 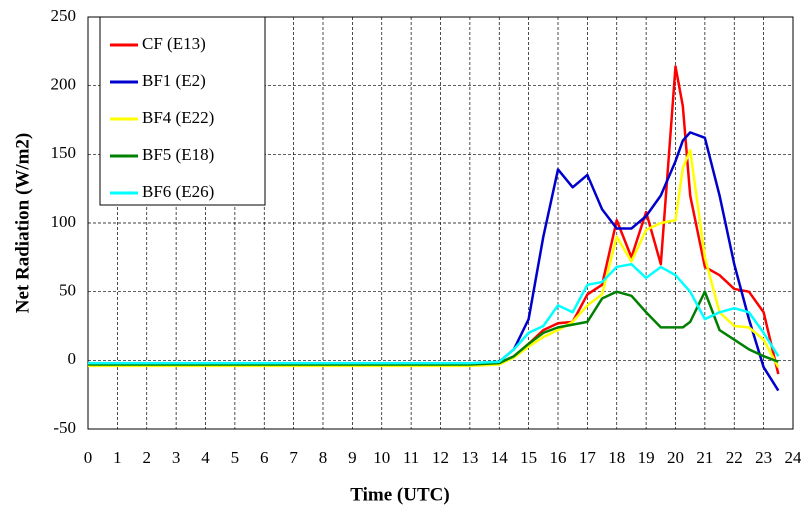 I want to click on x-tick-label: 19, so click(x=646, y=457).